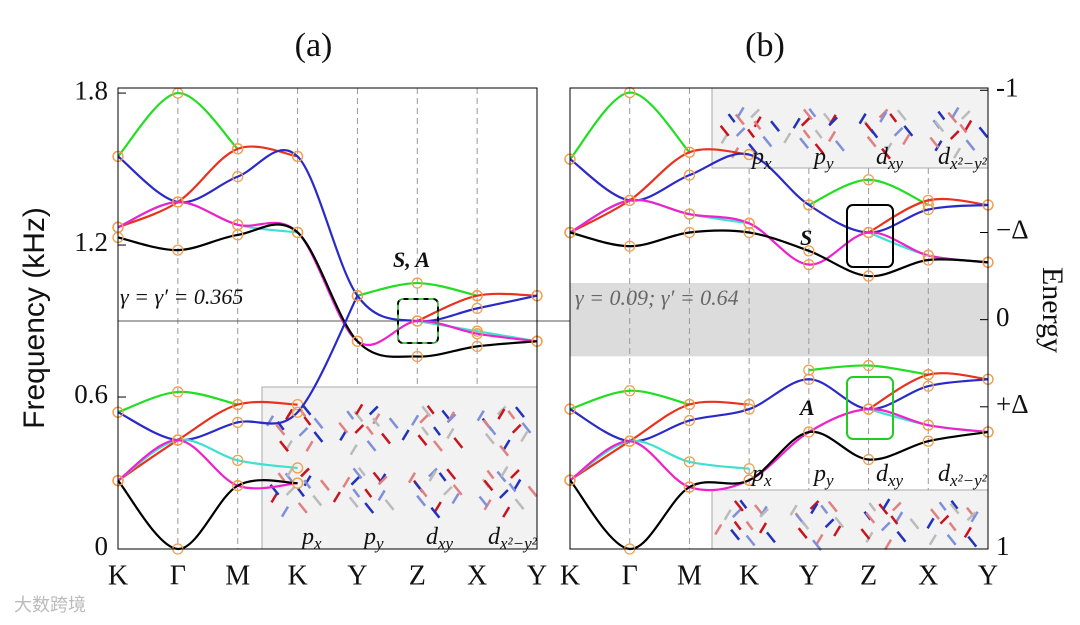 This screenshot has height=625, width=1080. Describe the element at coordinates (806, 237) in the screenshot. I see `annotation: S` at that location.